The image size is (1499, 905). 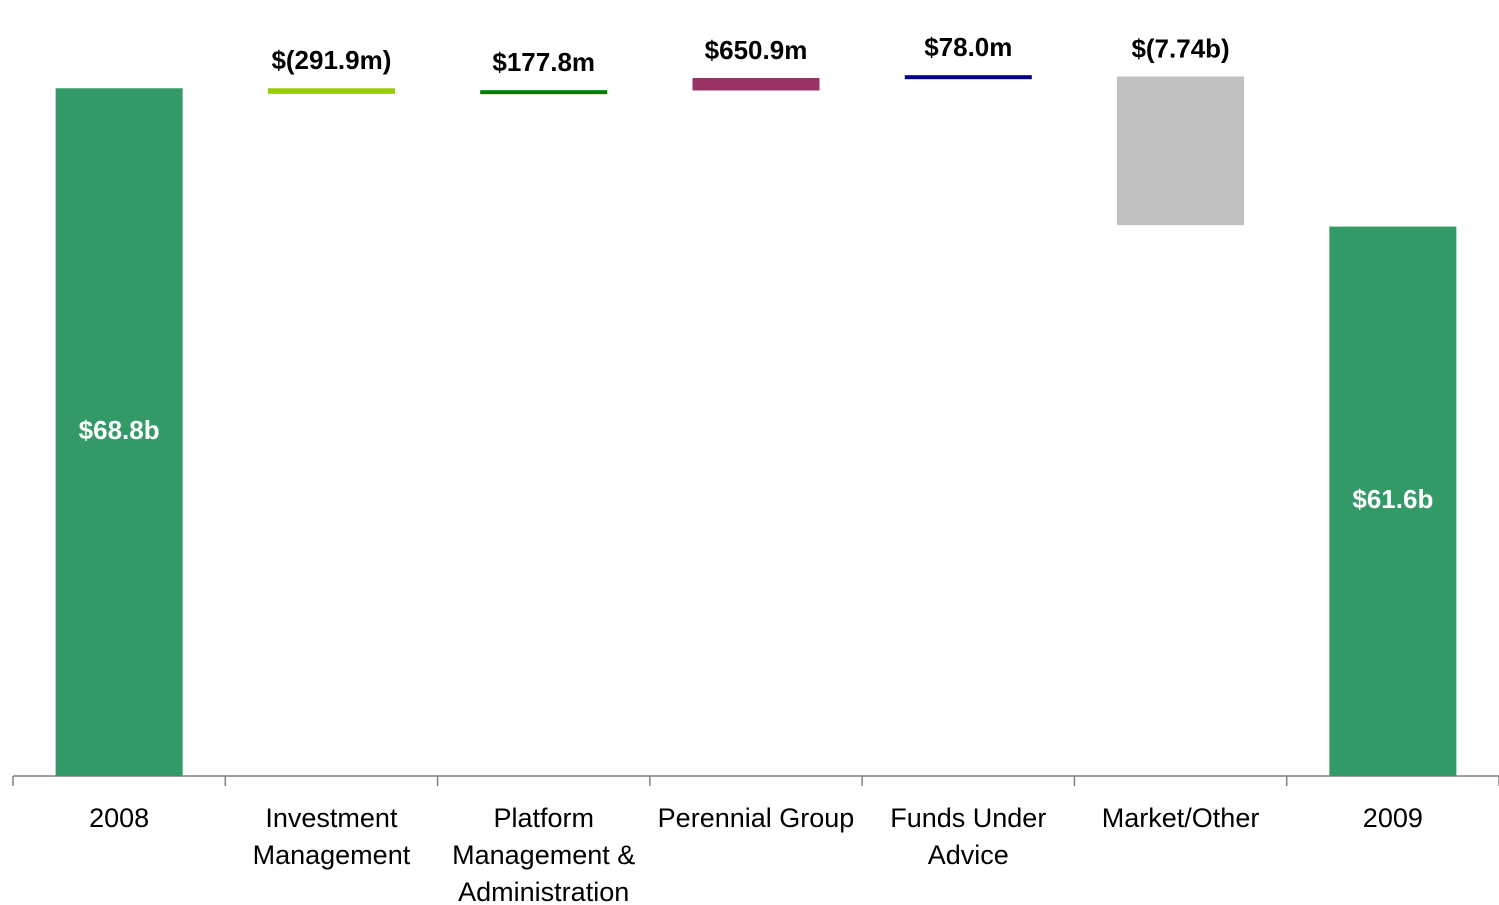 What do you see at coordinates (543, 62) in the screenshot?
I see `data-label: $177.8m` at bounding box center [543, 62].